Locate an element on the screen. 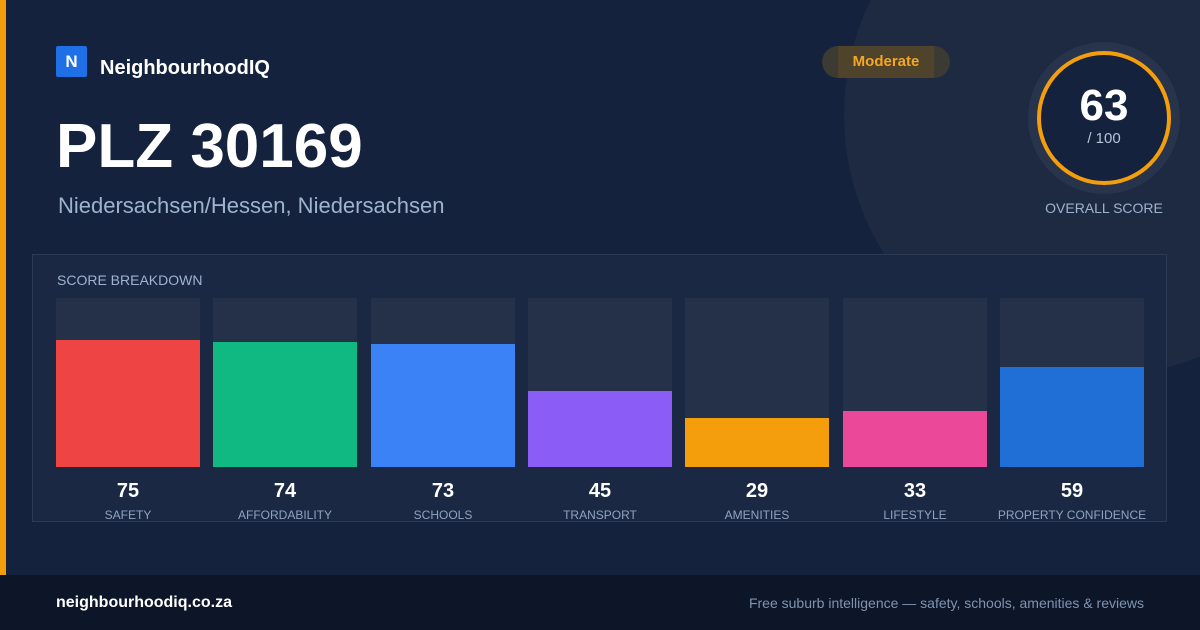 The image size is (1200, 630). score-bar-lifestyle: 33 LIFESTYLE is located at coordinates (915, 410).